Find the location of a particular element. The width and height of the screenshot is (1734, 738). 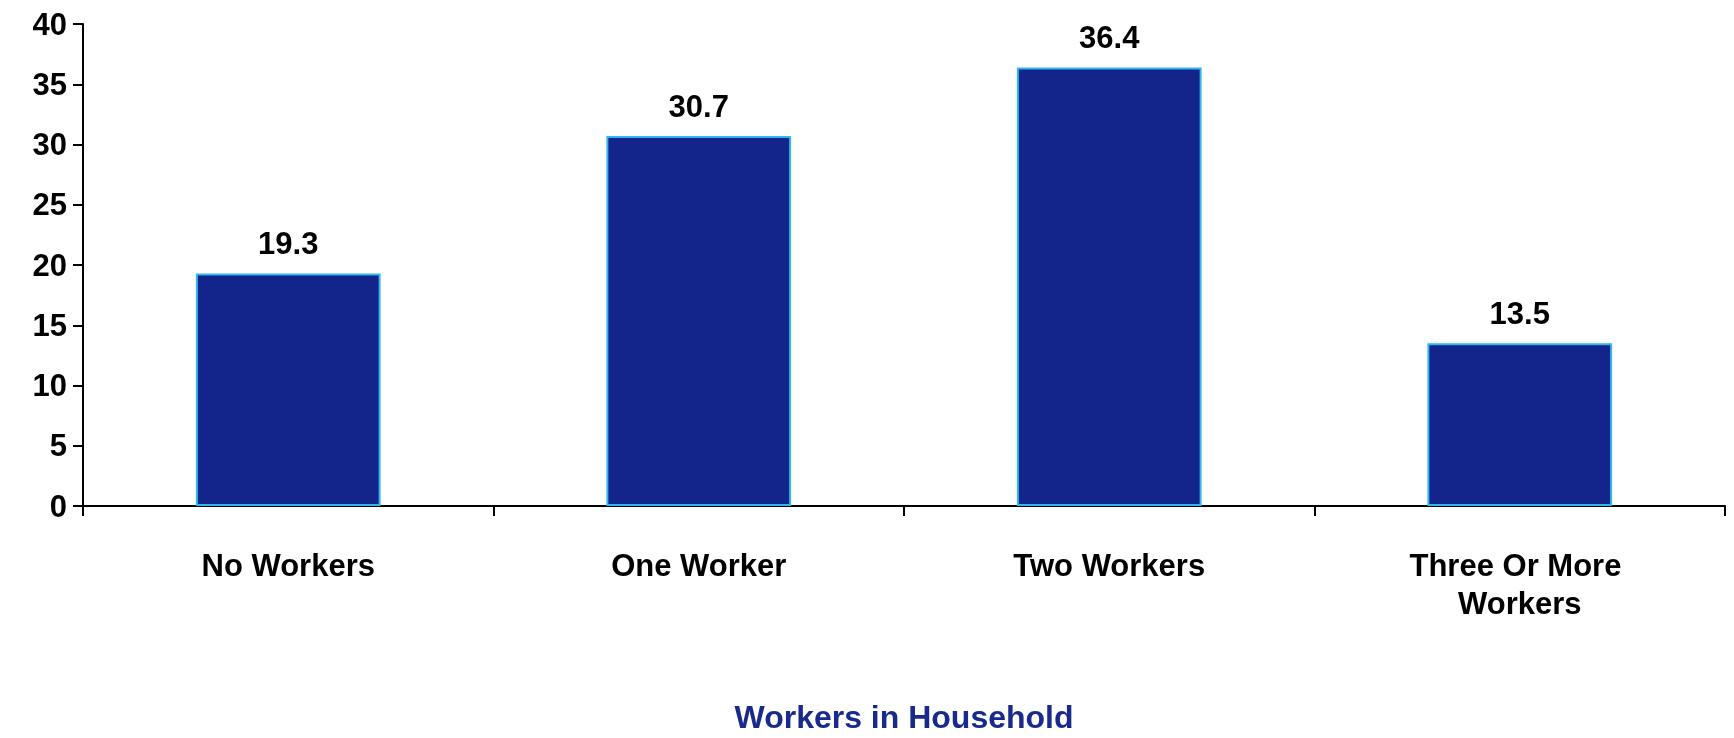

x-tick-label: Two Workers is located at coordinates (1109, 565).